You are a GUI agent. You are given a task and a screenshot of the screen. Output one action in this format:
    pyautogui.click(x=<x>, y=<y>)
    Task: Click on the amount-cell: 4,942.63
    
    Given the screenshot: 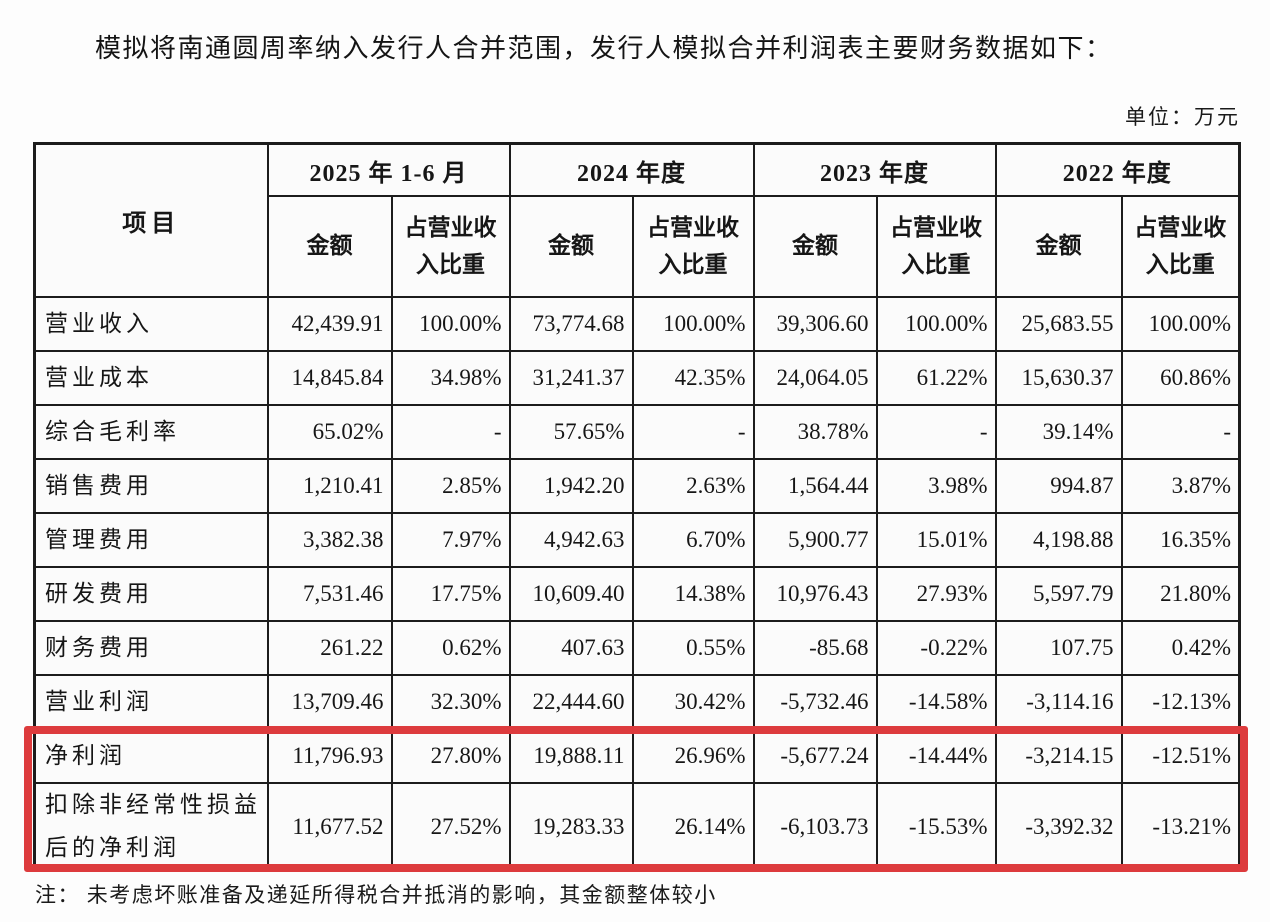 What is the action you would take?
    pyautogui.click(x=571, y=540)
    